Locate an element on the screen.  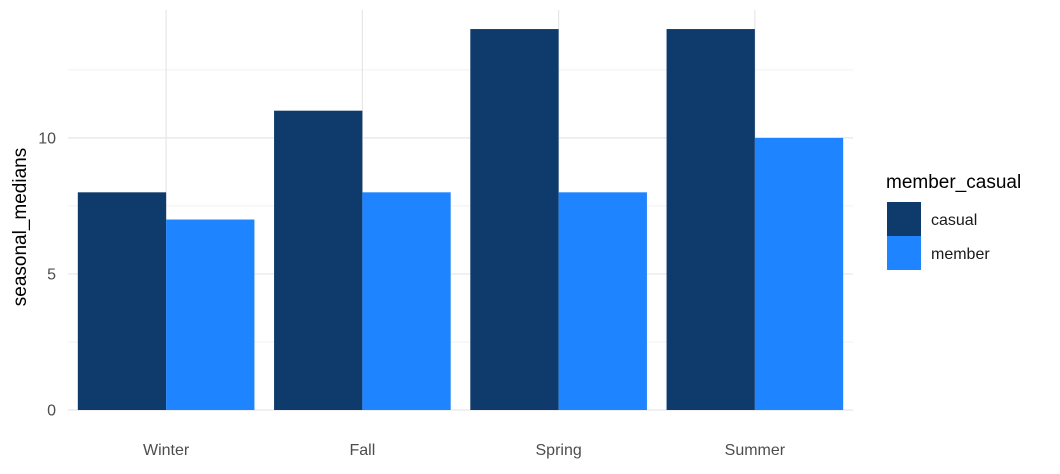
x-tick-label: Winter is located at coordinates (166, 450).